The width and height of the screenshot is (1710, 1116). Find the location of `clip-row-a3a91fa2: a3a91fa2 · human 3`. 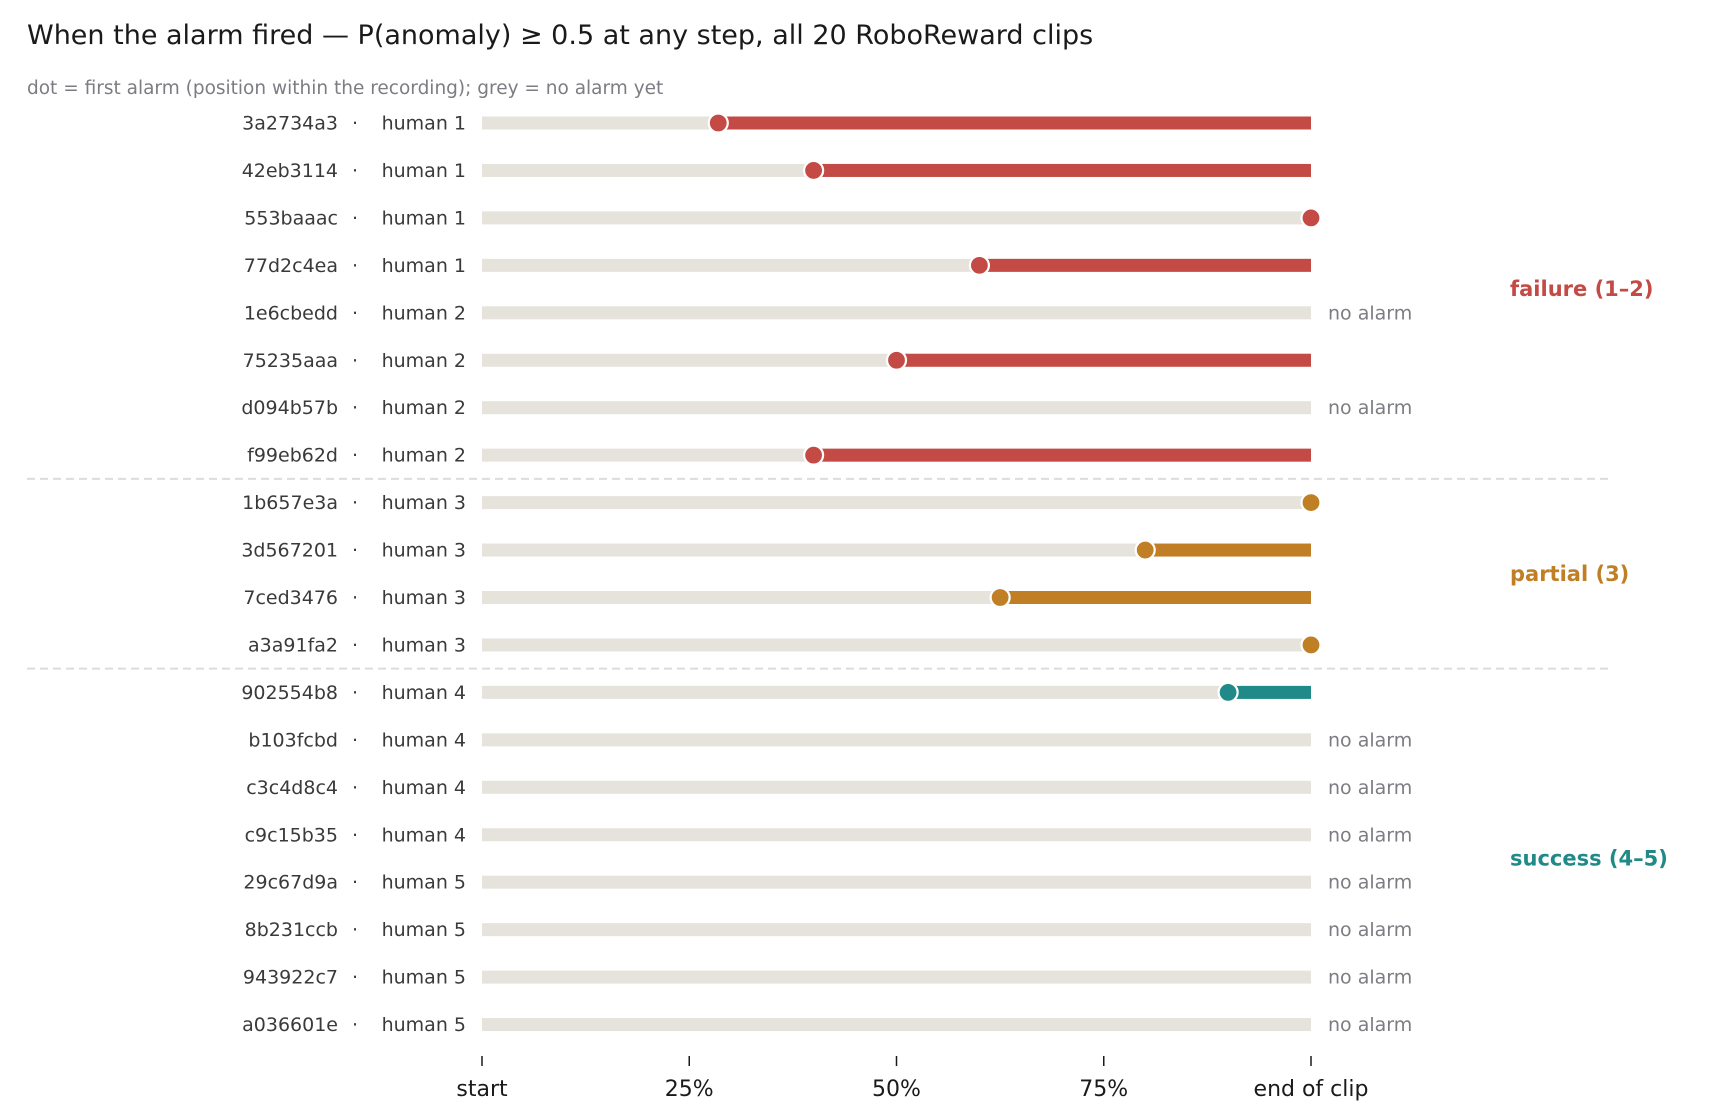

clip-row-a3a91fa2: a3a91fa2 · human 3 is located at coordinates (785, 645).